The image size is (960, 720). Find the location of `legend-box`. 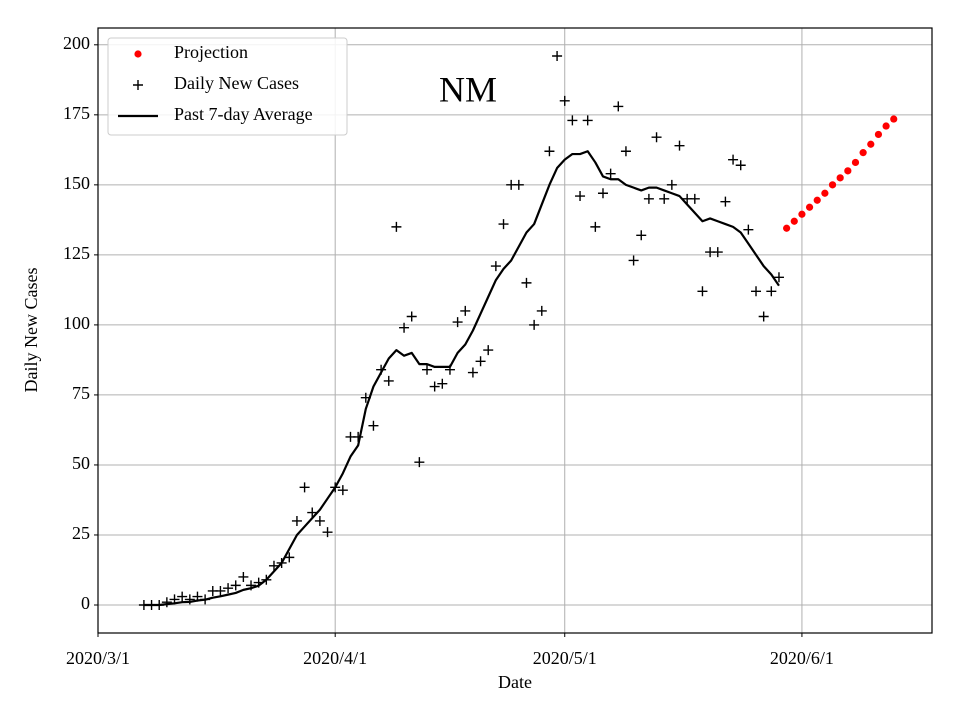

legend-box is located at coordinates (227, 86).